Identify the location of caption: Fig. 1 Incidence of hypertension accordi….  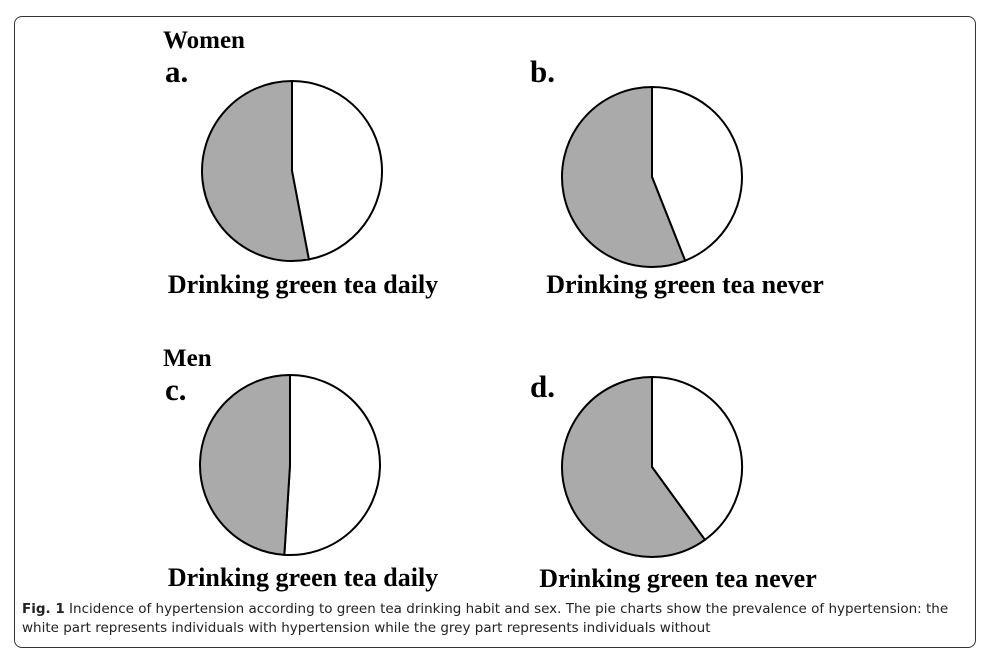
(494, 619).